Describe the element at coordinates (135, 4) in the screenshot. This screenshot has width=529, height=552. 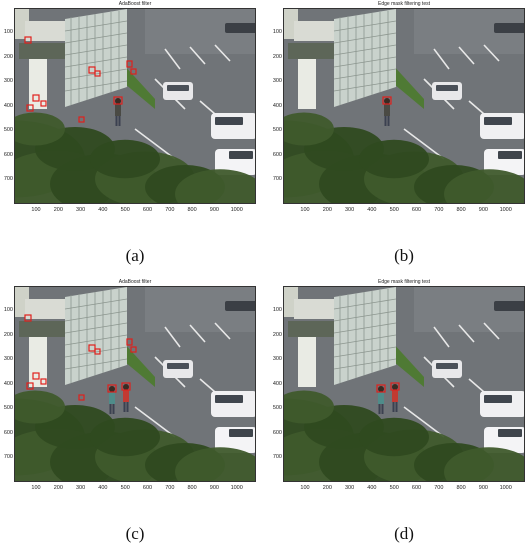
I see `panel-title: AdaBoost filter` at that location.